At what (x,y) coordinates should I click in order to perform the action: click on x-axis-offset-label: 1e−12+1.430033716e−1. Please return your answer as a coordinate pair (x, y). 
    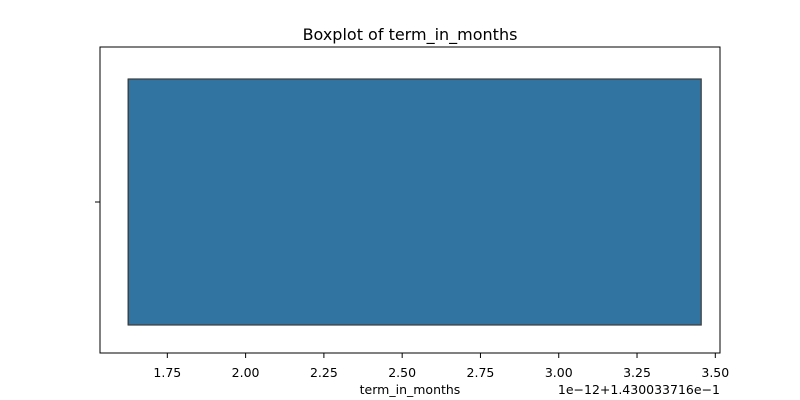
    Looking at the image, I should click on (639, 389).